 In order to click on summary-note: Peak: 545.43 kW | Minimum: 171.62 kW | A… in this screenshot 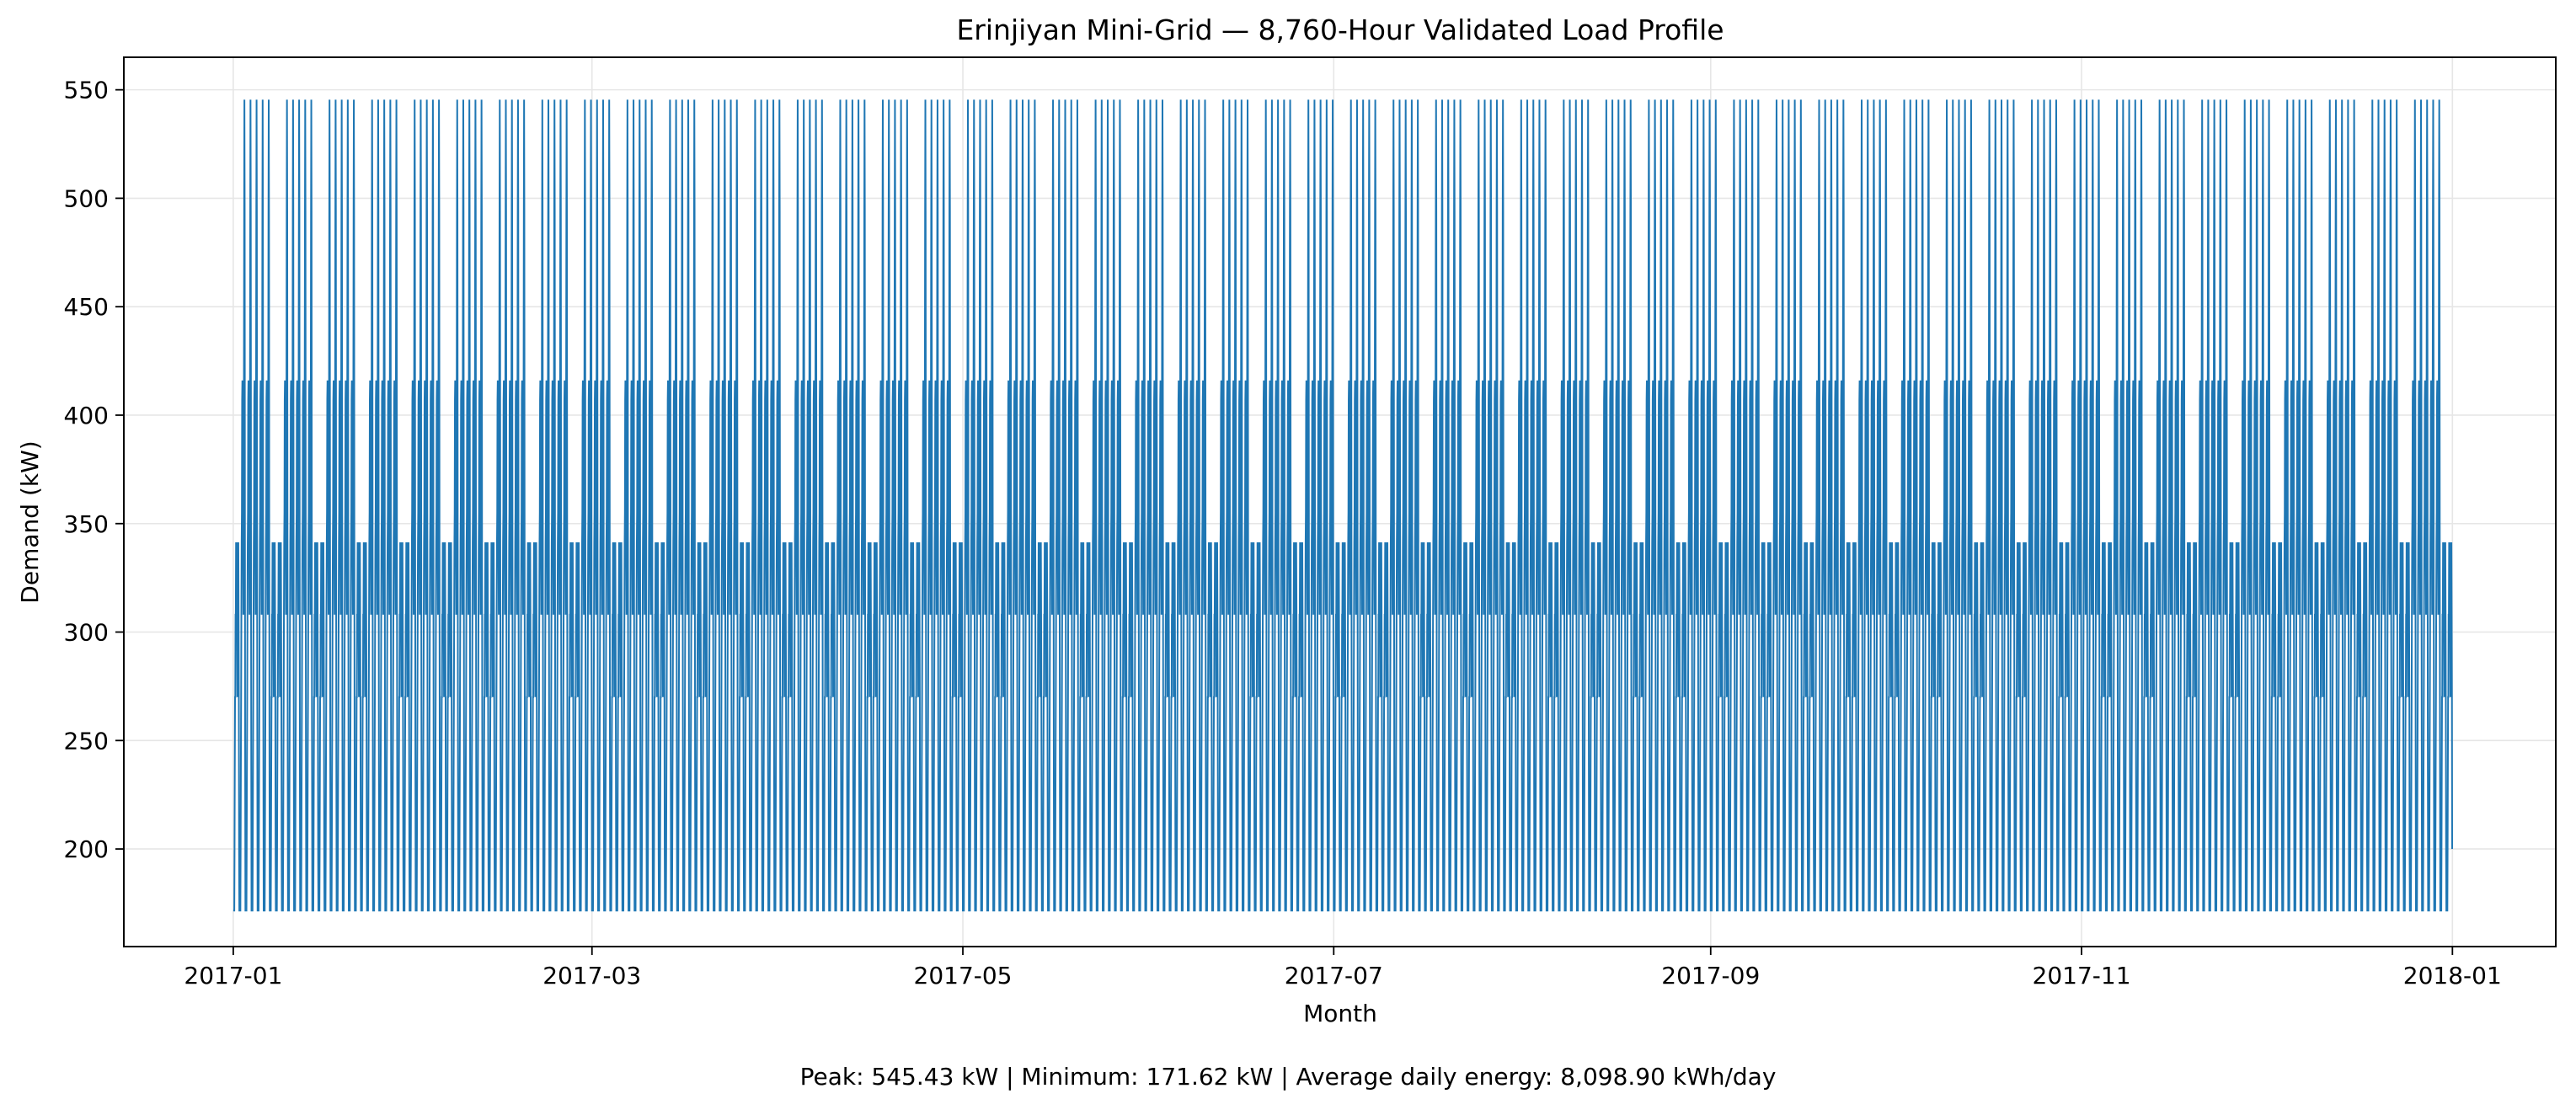, I will do `click(1288, 1077)`.